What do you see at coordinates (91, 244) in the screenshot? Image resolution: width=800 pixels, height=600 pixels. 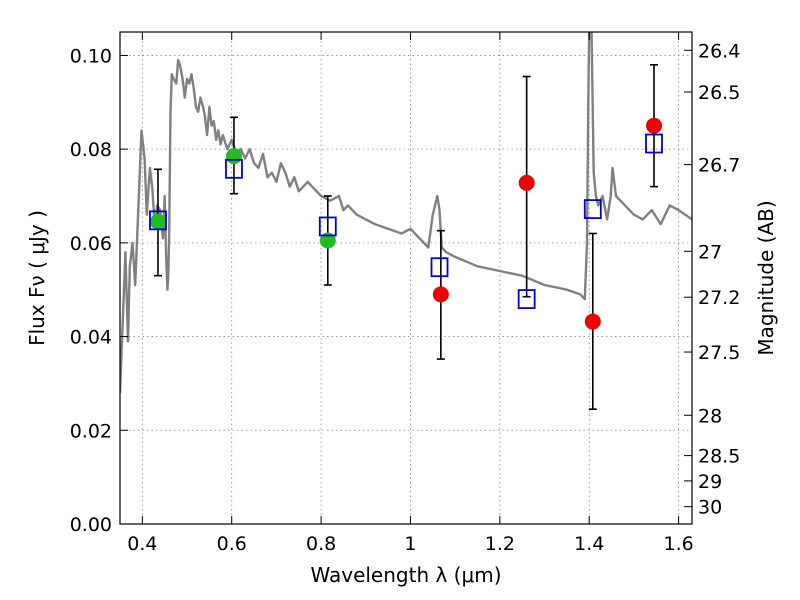 I see `y-tick-label: 0.06` at bounding box center [91, 244].